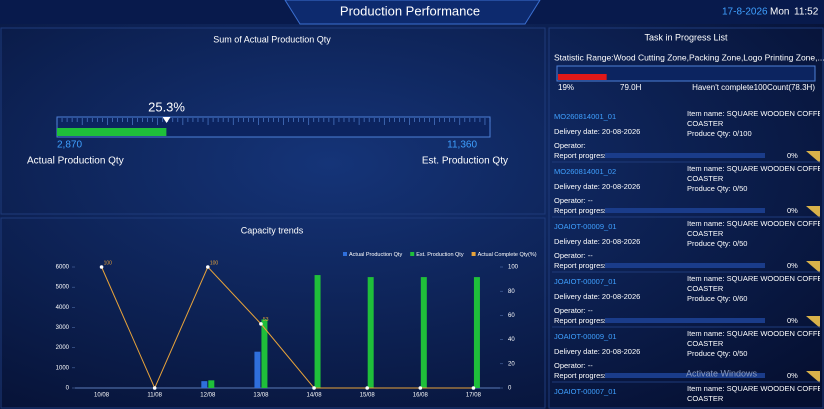  I want to click on y2-tick-label: 60, so click(511, 316).